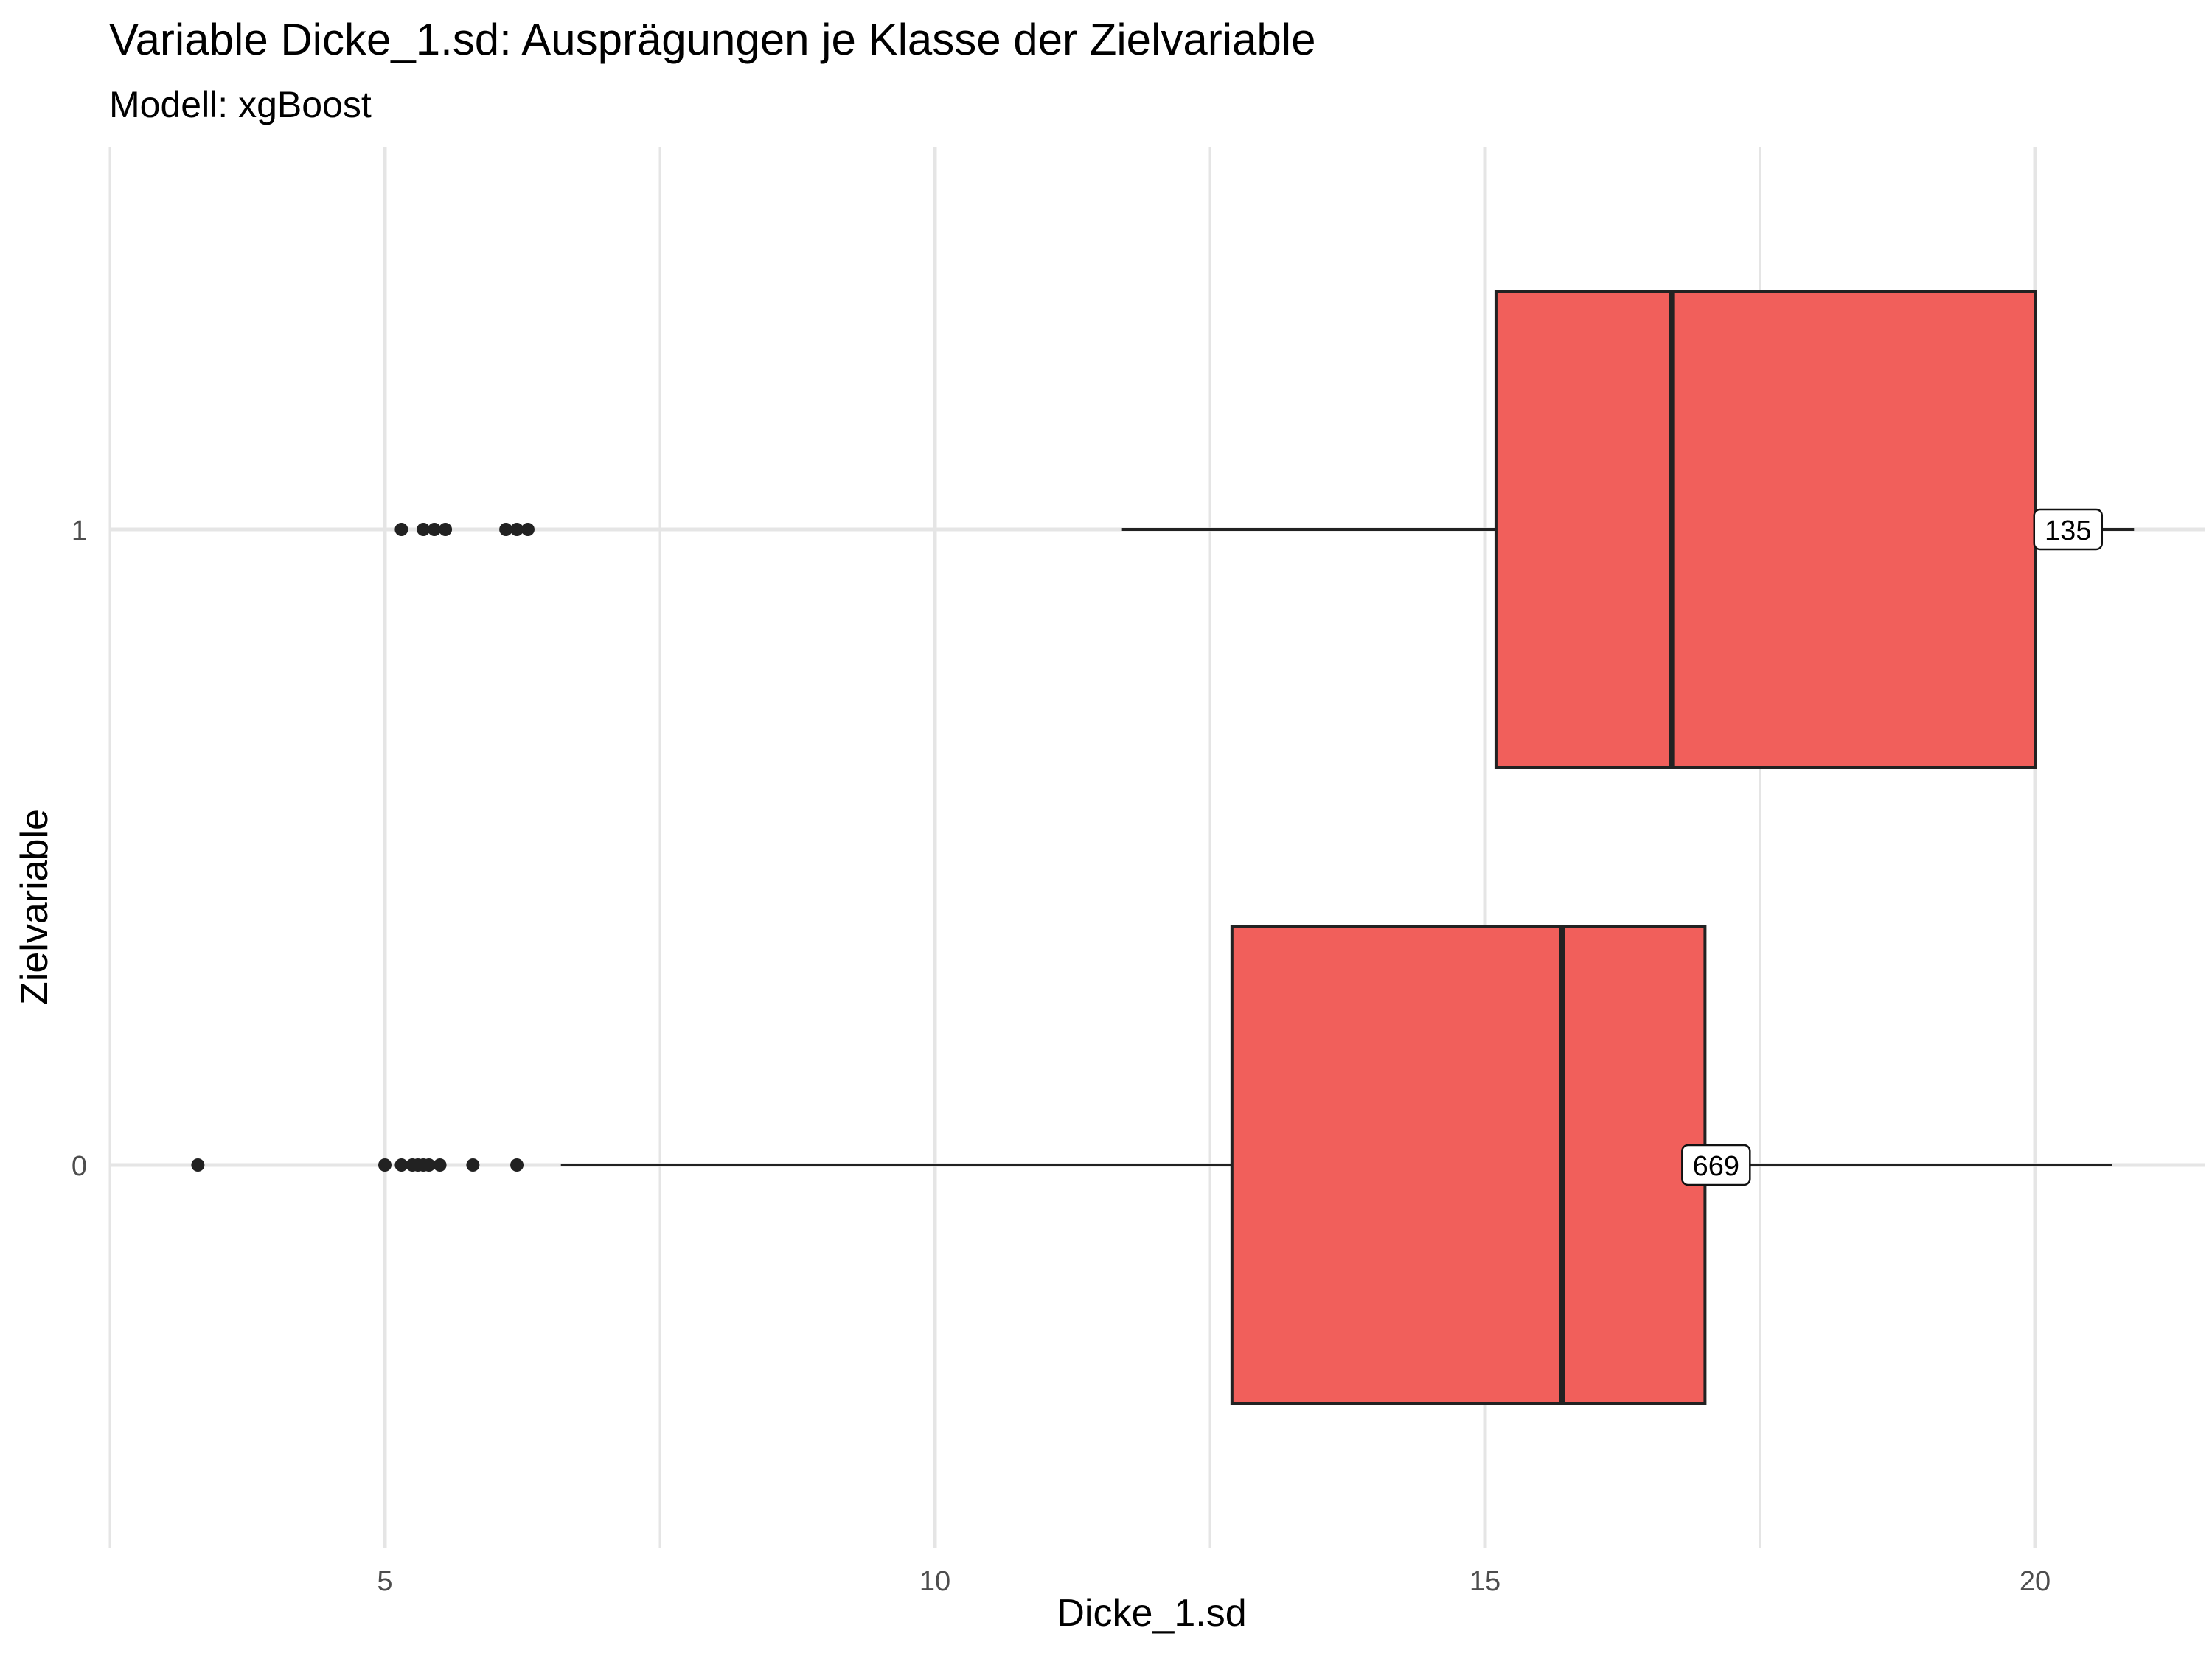  I want to click on x-axis-title: Dicke_1.sd, so click(1151, 1613).